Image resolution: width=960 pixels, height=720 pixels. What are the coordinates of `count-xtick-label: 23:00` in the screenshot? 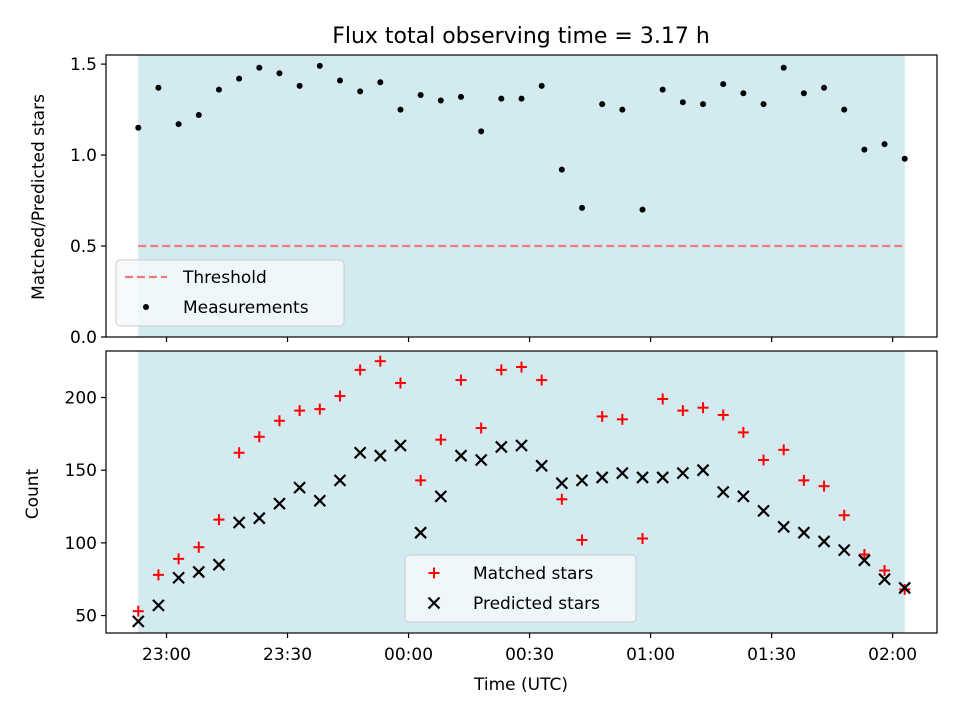 It's located at (166, 655).